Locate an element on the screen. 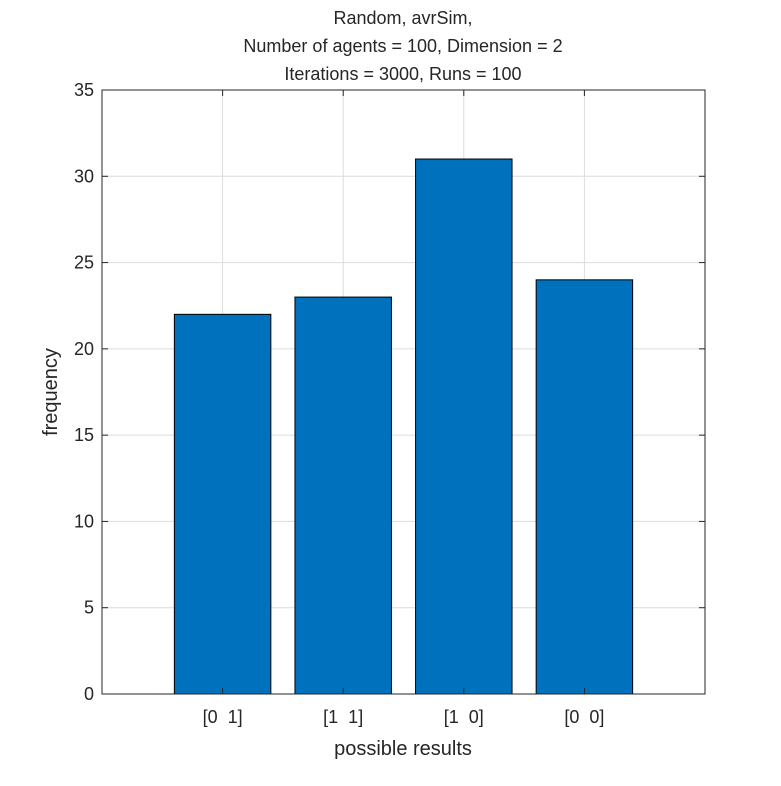 Image resolution: width=781 pixels, height=786 pixels. y-tick-label: 35 is located at coordinates (84, 90).